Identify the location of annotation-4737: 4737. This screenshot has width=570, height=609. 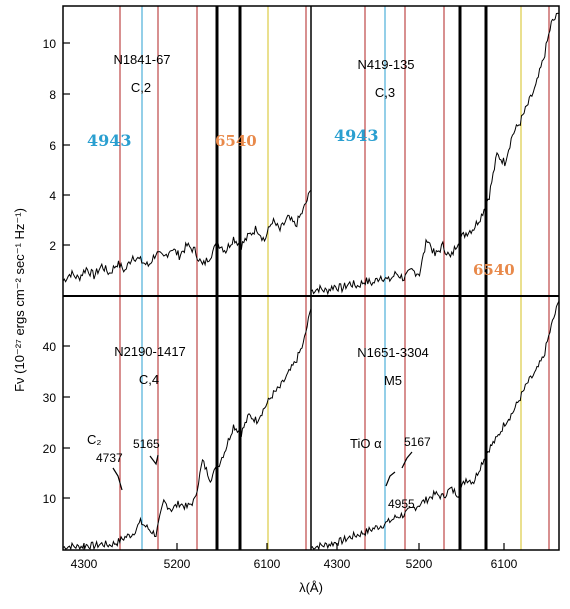
(109, 458).